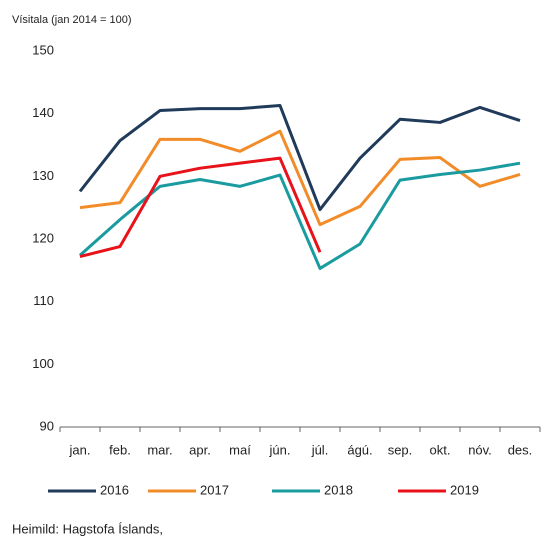  What do you see at coordinates (480, 449) in the screenshot?
I see `x-tick-label: nóv.` at bounding box center [480, 449].